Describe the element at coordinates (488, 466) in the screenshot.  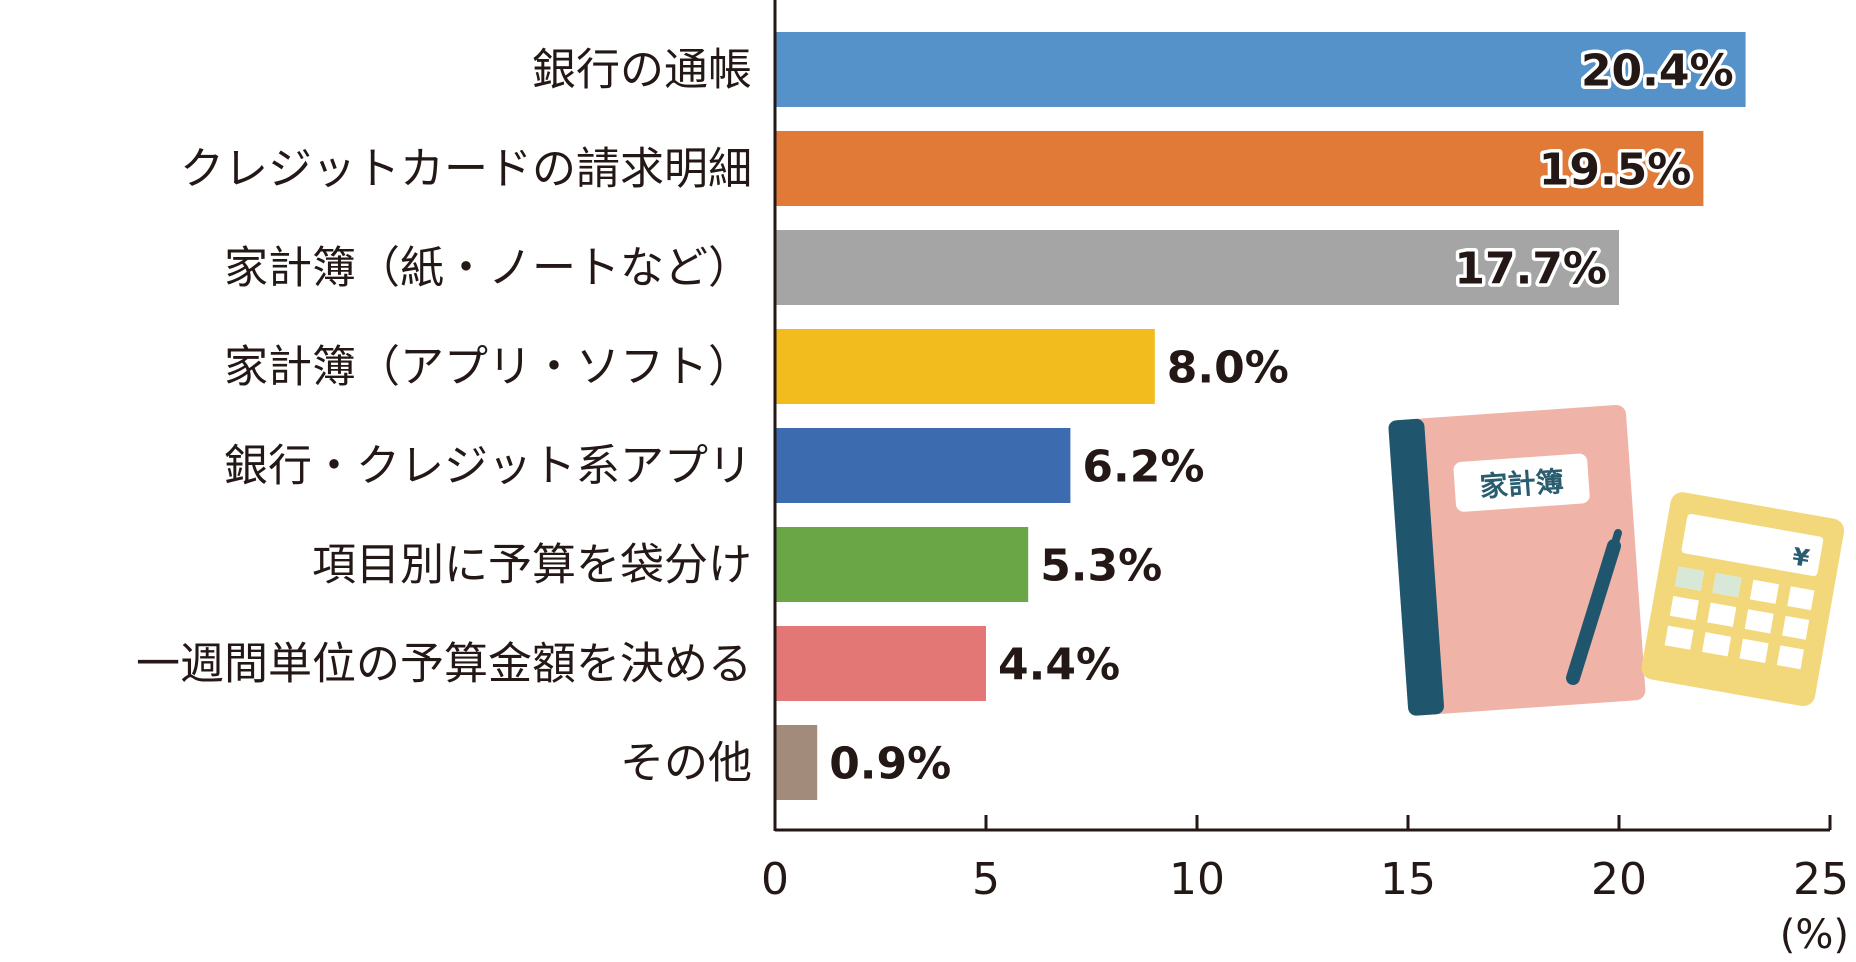
I see `category-label: 銀行・クレジット系アプリ` at that location.